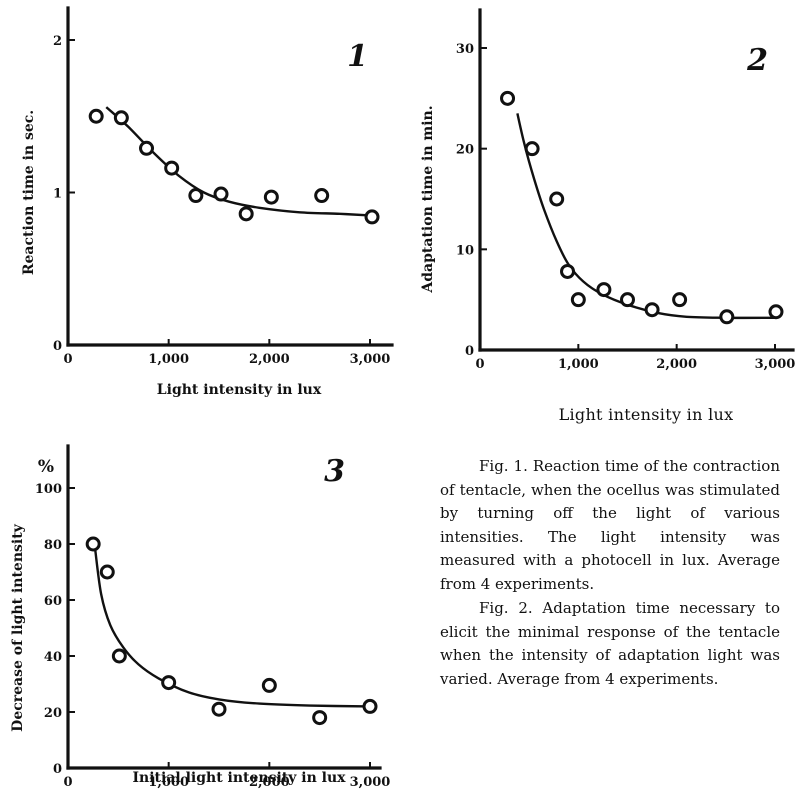  I want to click on y-unit-label: %, so click(46, 467).